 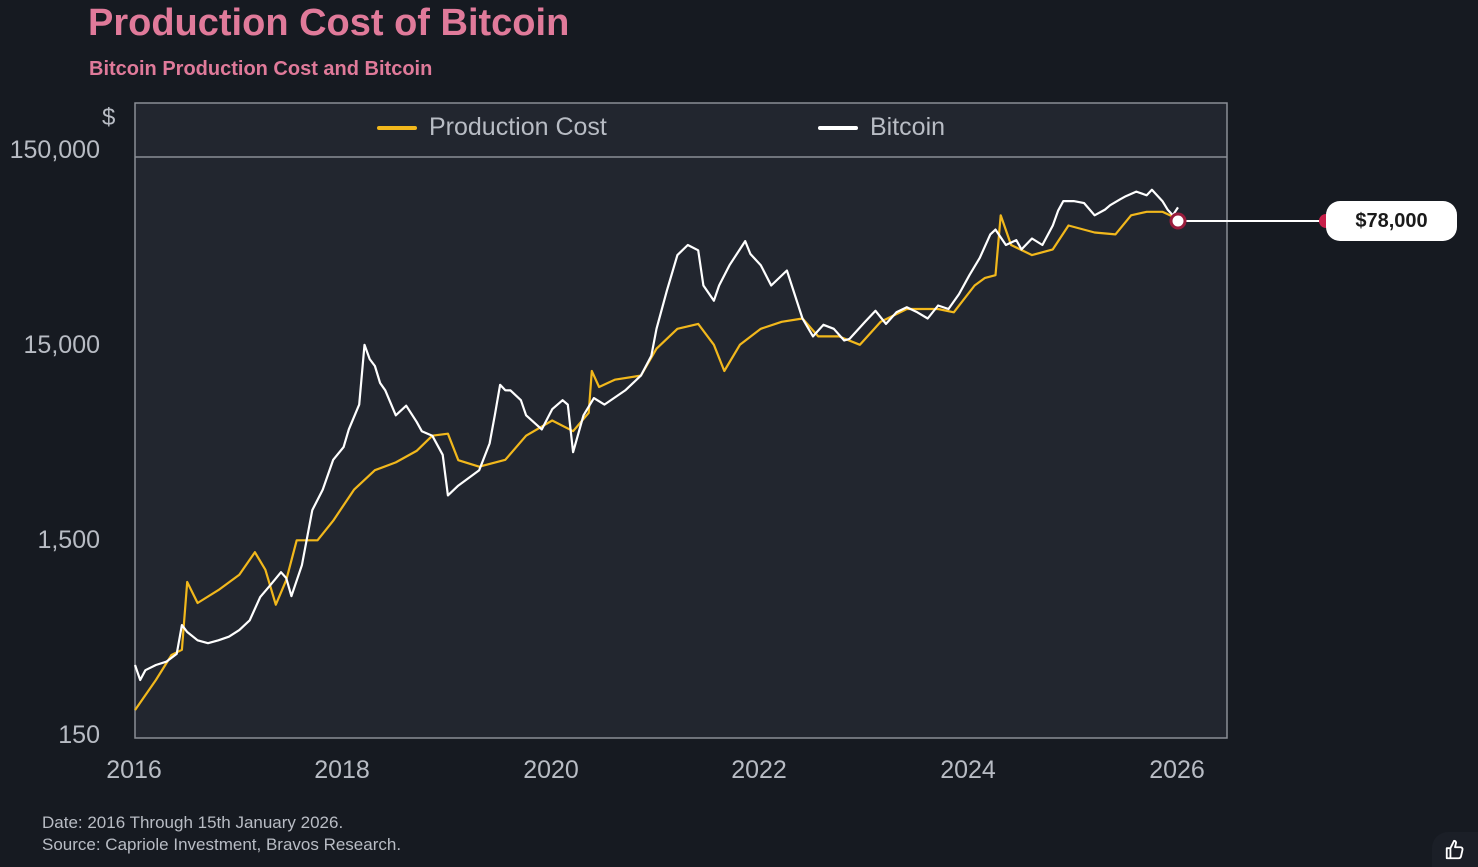 What do you see at coordinates (908, 127) in the screenshot?
I see `legend-label: Bitcoin` at bounding box center [908, 127].